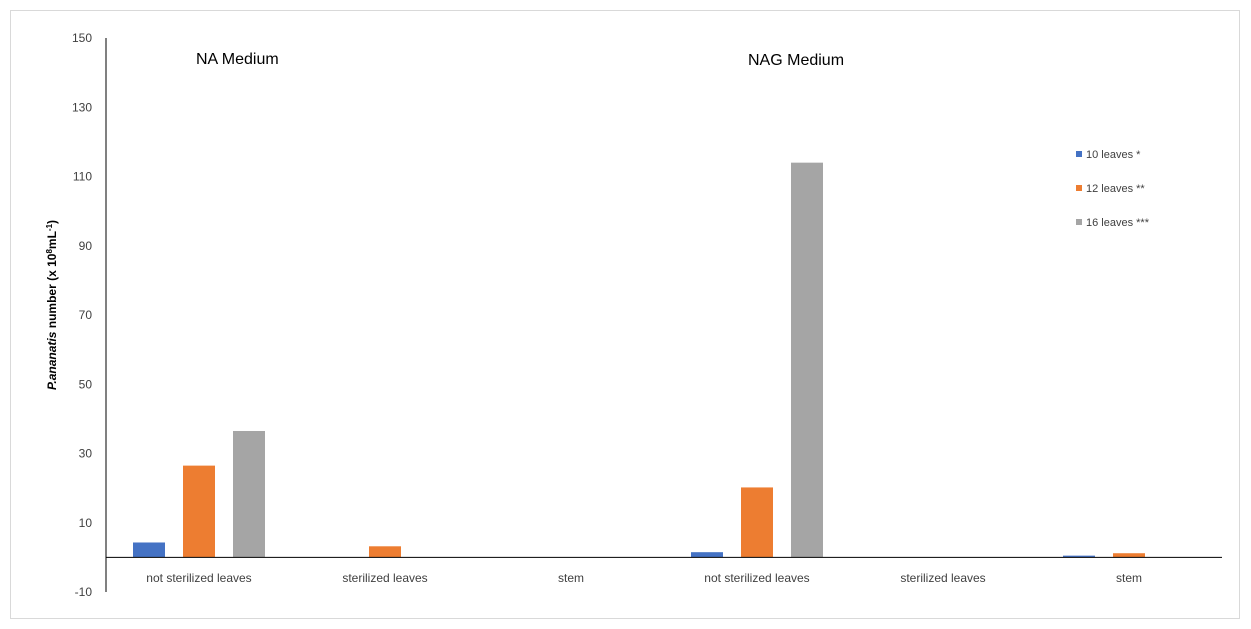 This screenshot has width=1251, height=629. I want to click on legend-label-0: 10 leaves *, so click(1113, 155).